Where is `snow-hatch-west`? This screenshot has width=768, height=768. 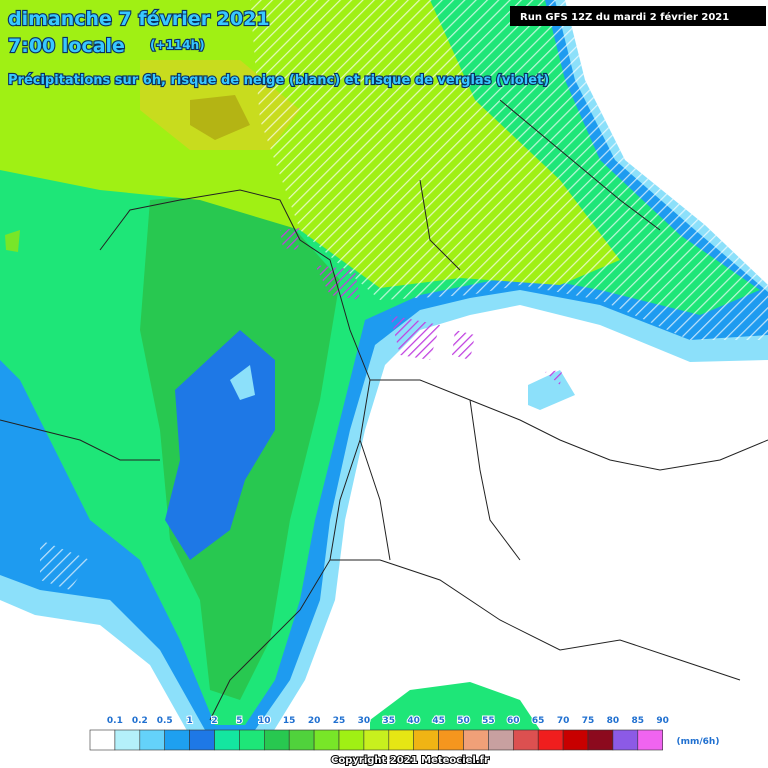 snow-hatch-west is located at coordinates (65, 565).